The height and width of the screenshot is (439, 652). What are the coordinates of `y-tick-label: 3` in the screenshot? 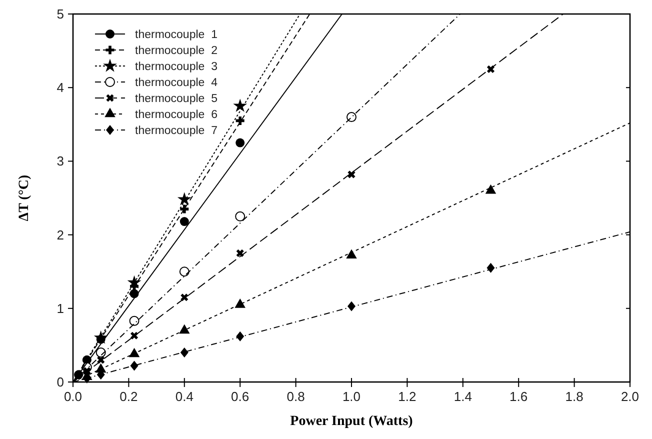 It's located at (60, 161).